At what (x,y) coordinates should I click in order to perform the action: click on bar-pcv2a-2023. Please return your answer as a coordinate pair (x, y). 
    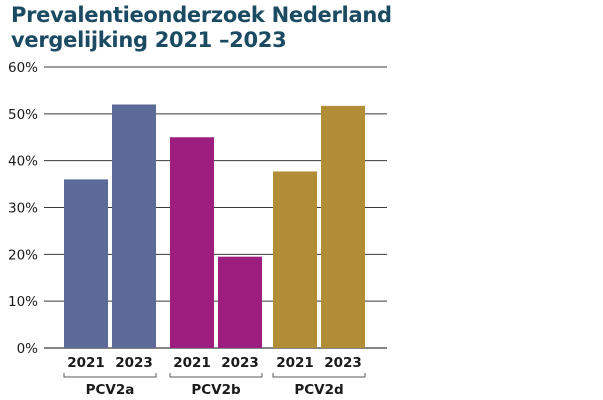
    Looking at the image, I should click on (134, 226).